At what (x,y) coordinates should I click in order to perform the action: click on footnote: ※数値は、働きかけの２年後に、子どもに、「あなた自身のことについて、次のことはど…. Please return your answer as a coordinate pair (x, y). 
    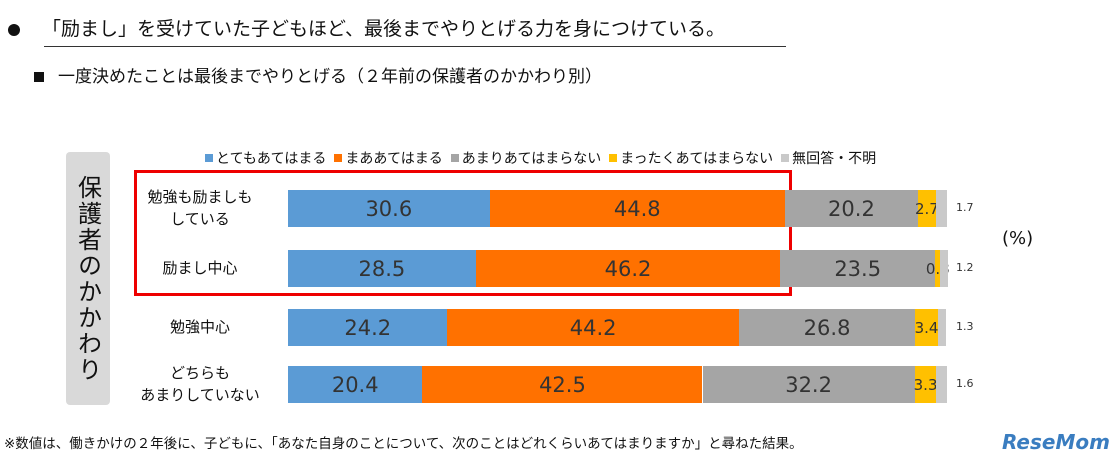
    Looking at the image, I should click on (403, 444).